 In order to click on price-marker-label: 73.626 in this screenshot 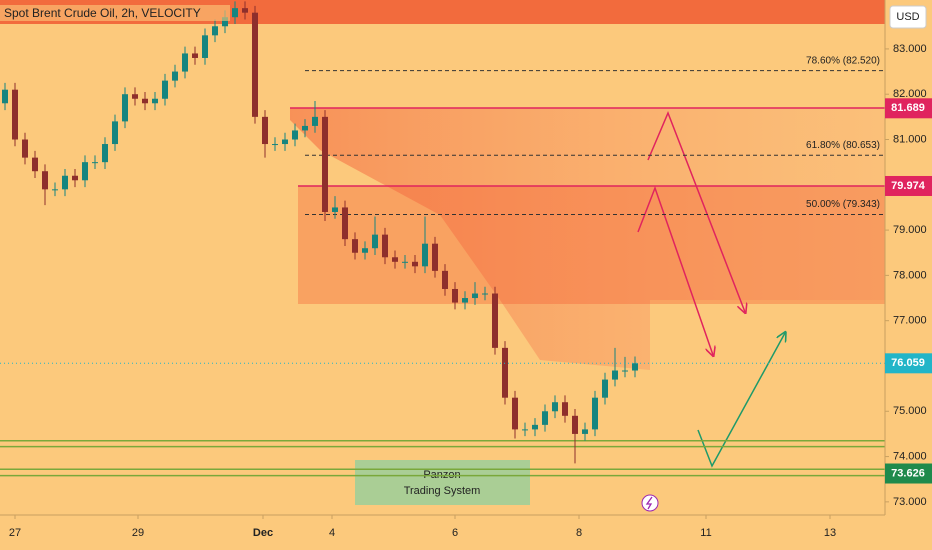, I will do `click(908, 473)`.